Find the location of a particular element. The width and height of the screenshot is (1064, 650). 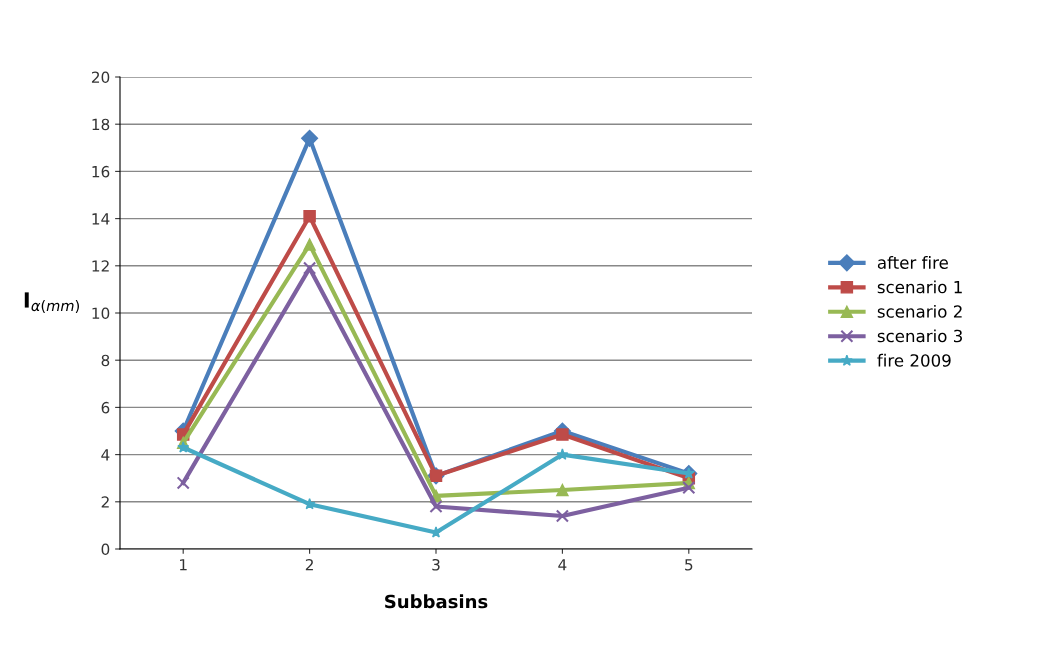

legend-label: after fire is located at coordinates (912, 262).